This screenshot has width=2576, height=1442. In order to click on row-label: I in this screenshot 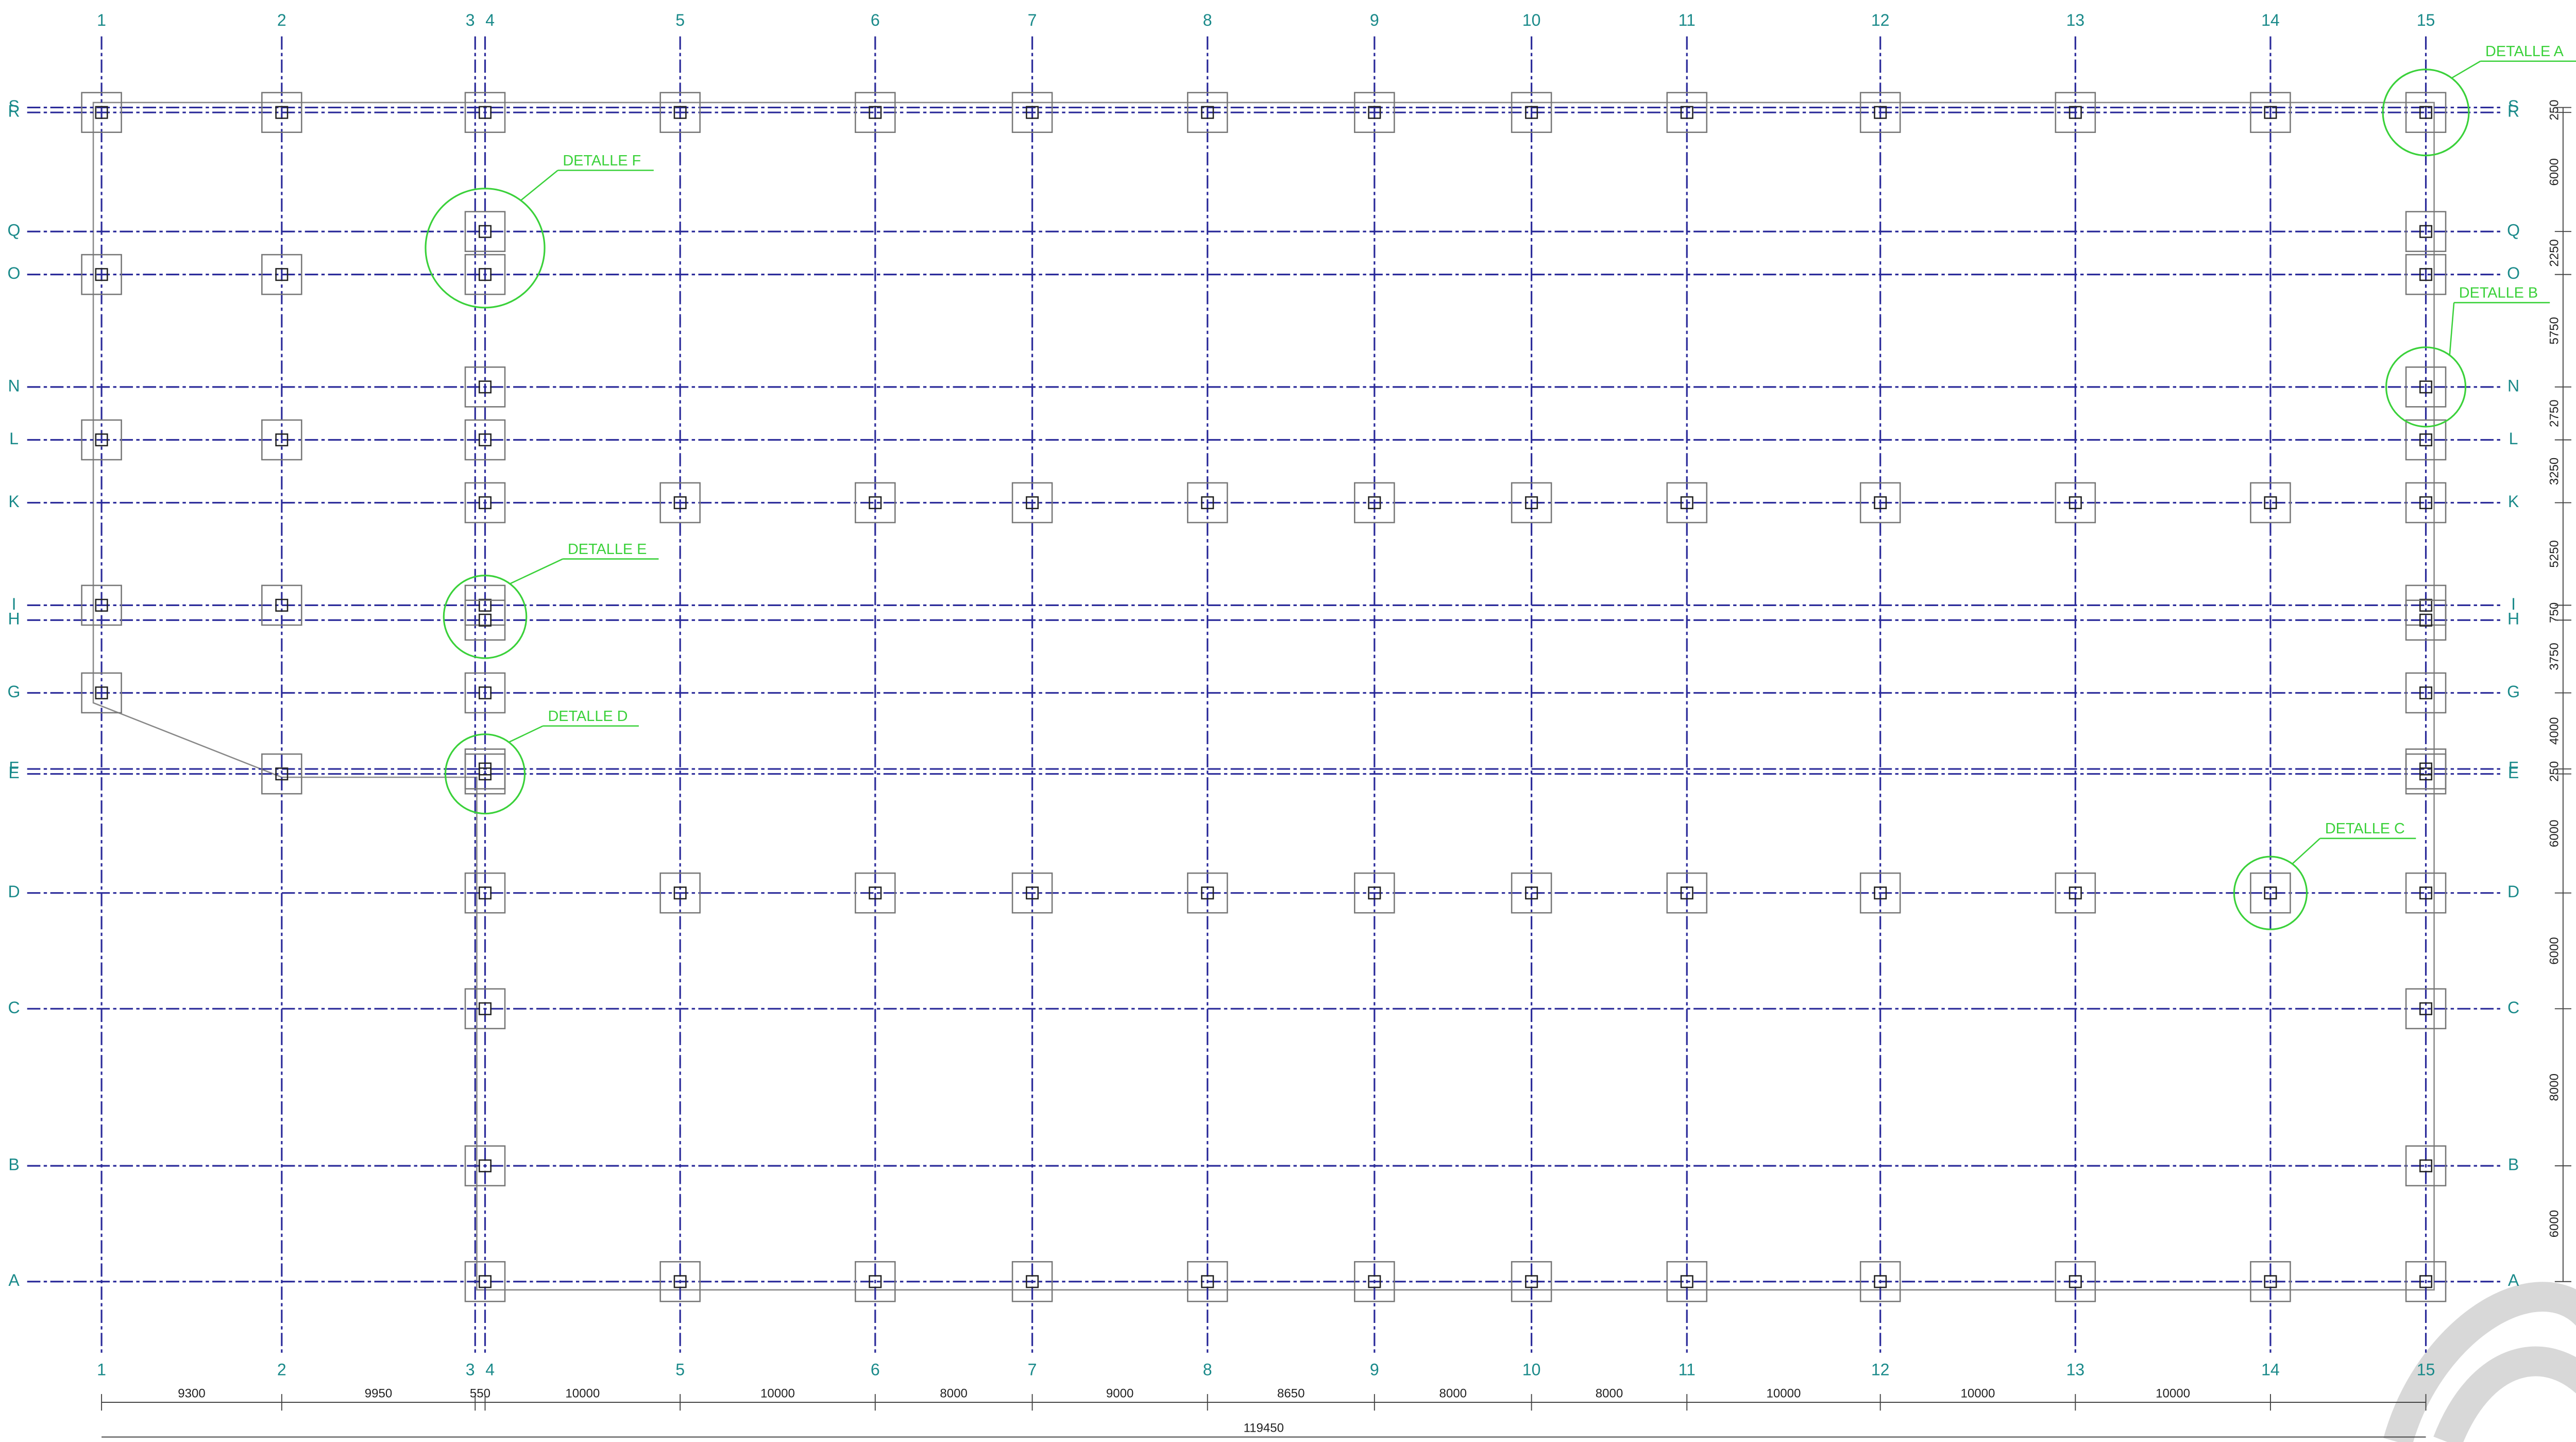, I will do `click(14, 604)`.